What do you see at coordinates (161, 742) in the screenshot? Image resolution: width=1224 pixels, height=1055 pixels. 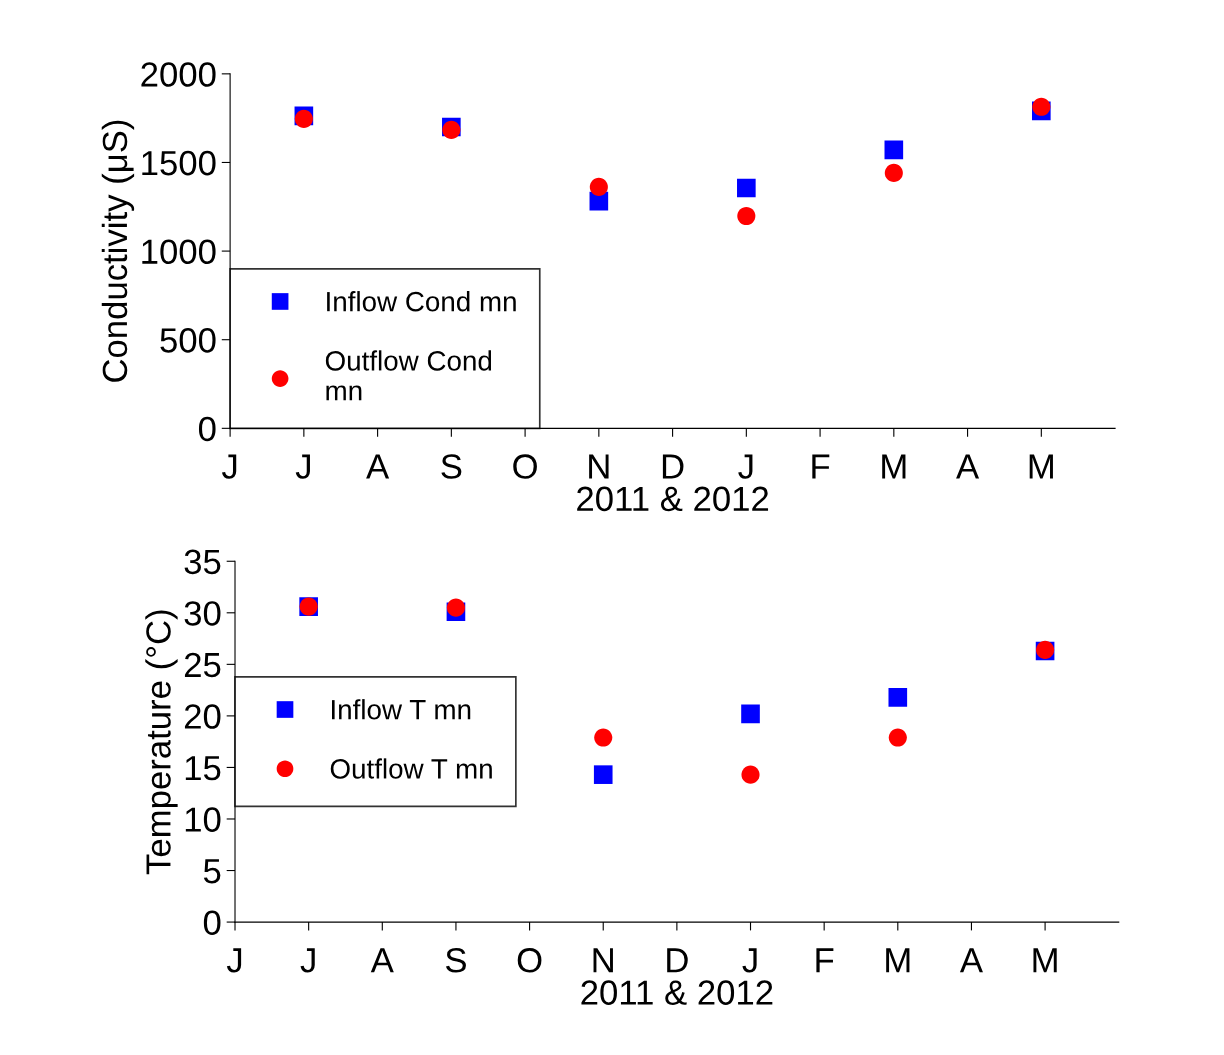 I see `y-axis-title: Temperature (°C)` at bounding box center [161, 742].